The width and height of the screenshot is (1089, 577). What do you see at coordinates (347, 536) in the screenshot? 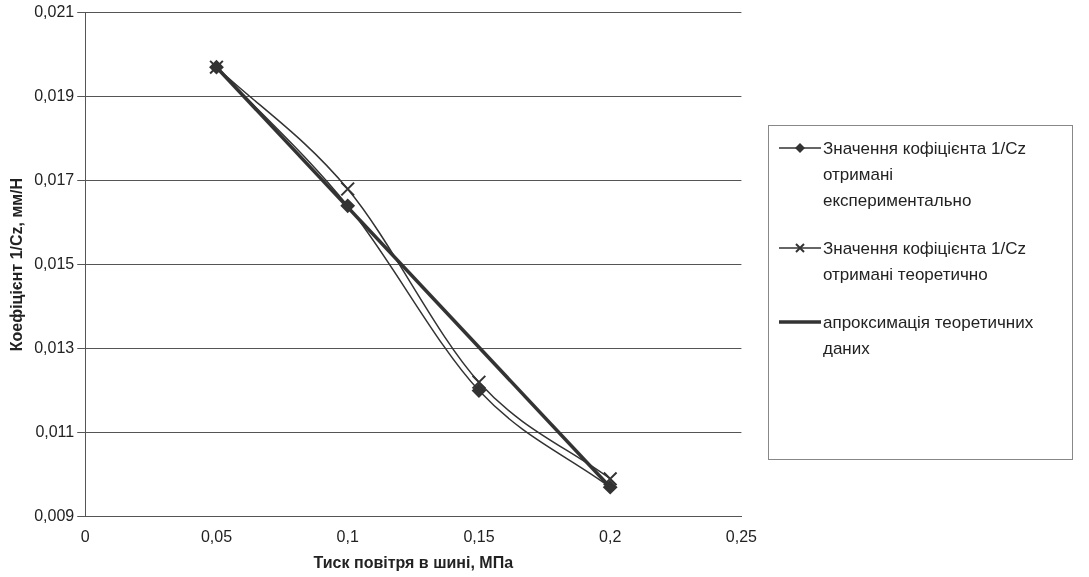
I see `x-tick-label: 0,1` at bounding box center [347, 536].